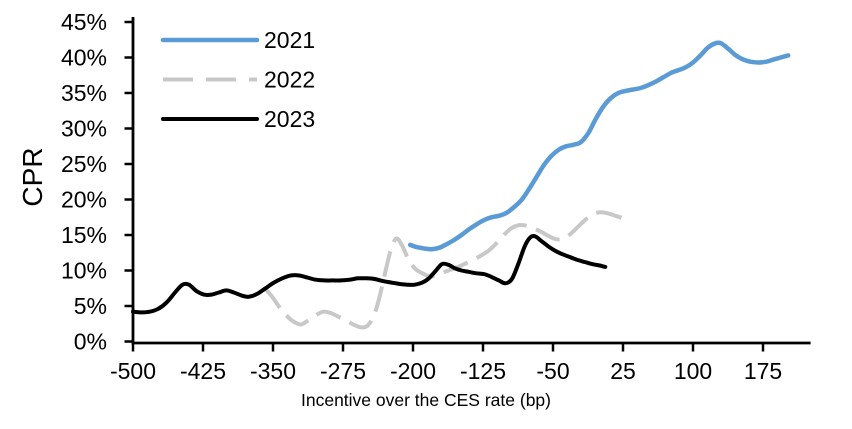 Image resolution: width=852 pixels, height=429 pixels. I want to click on legend-label-2023: 2023, so click(289, 119).